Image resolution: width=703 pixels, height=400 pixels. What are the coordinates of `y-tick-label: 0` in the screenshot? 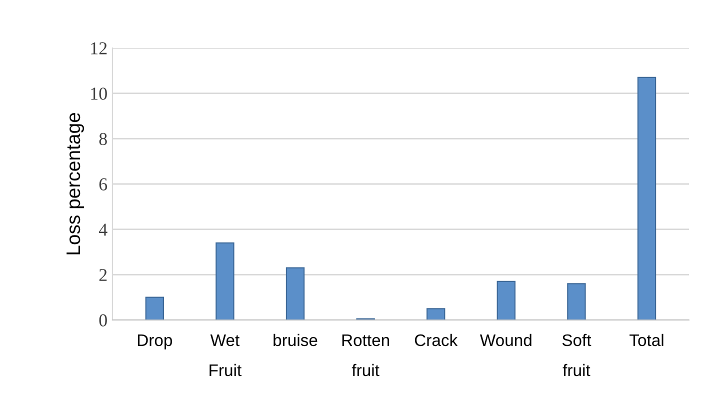 It's located at (103, 320).